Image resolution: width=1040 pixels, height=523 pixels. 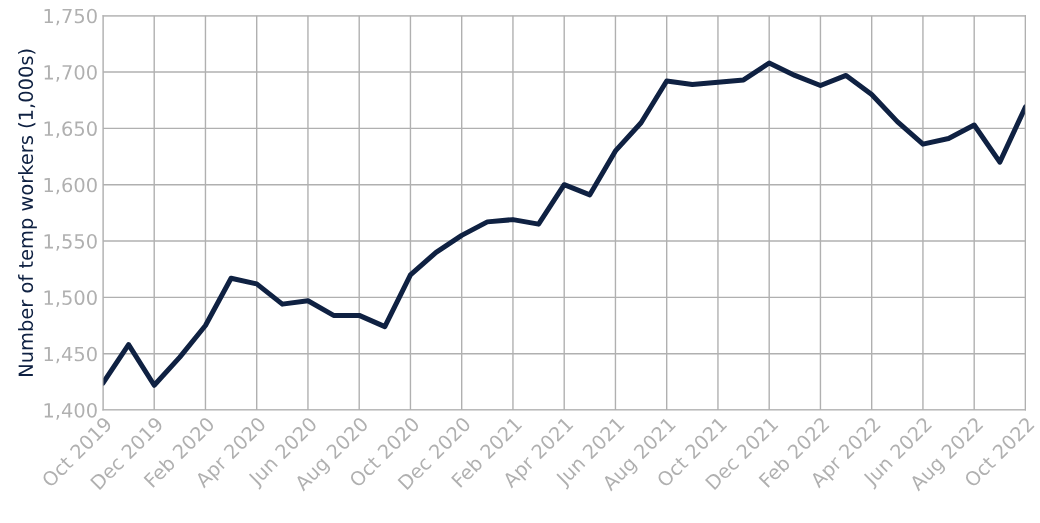 I want to click on y-tick-label: 1,650, so click(x=70, y=130).